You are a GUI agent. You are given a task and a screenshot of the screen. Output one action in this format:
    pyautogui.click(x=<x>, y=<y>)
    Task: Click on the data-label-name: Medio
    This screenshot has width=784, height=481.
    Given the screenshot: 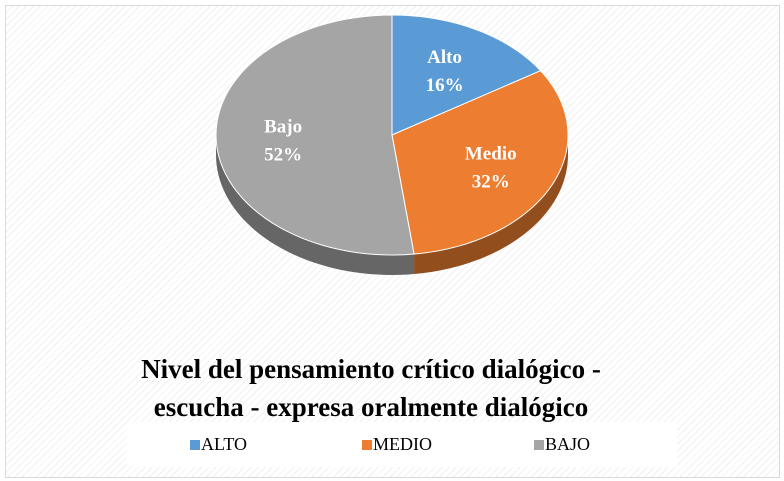 What is the action you would take?
    pyautogui.click(x=491, y=154)
    